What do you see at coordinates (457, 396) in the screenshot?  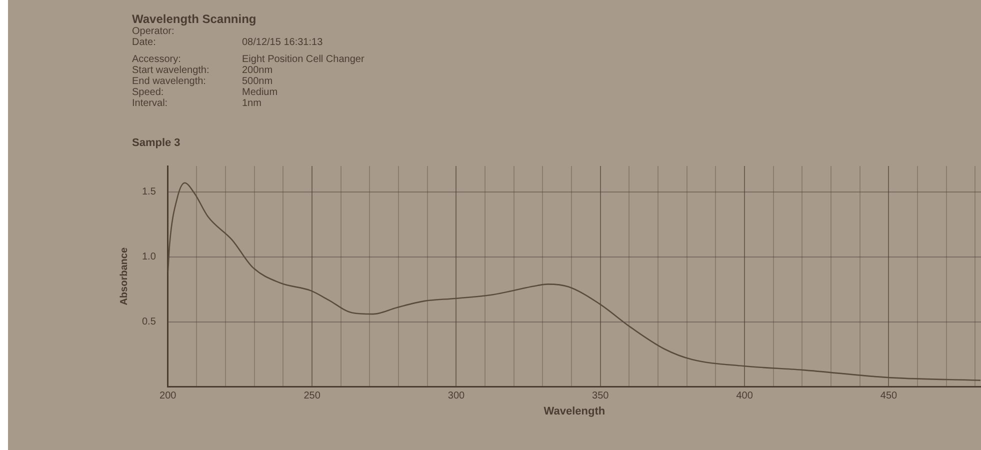 I see `x-tick-label: 300` at bounding box center [457, 396].